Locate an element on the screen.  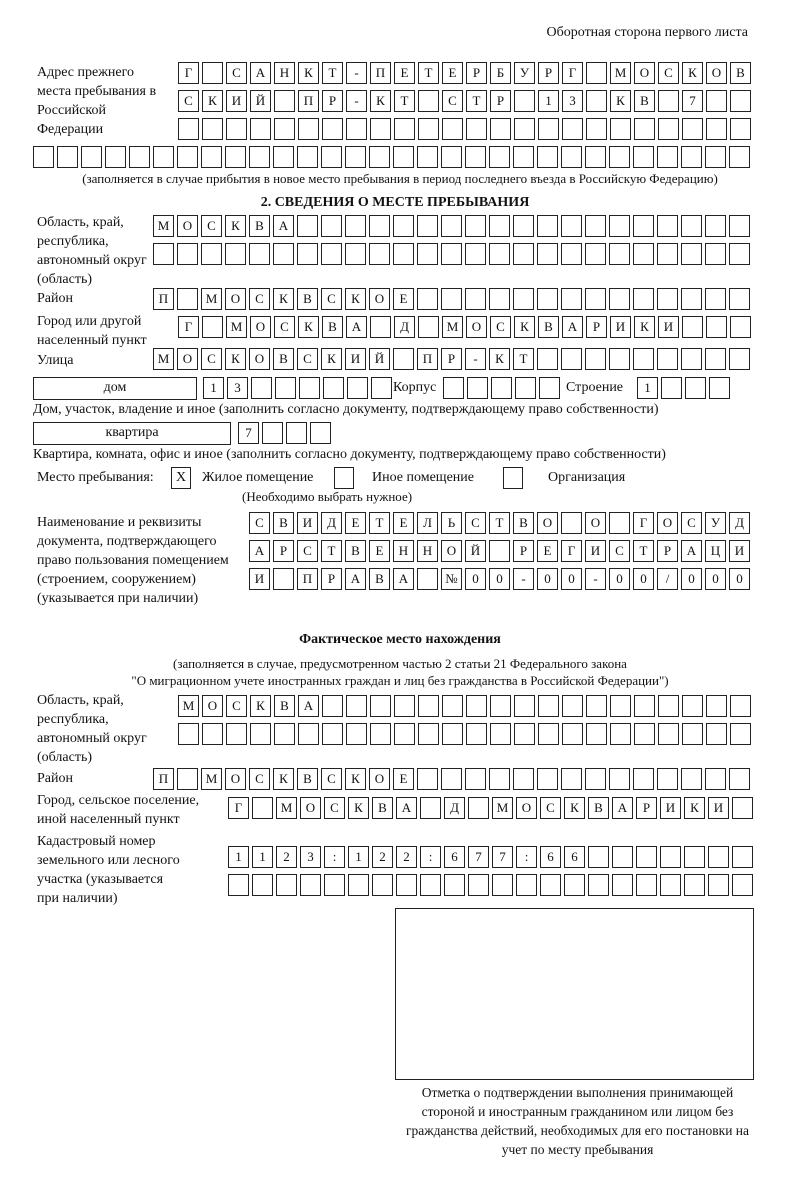
letter-cell: Л is located at coordinates (427, 523).